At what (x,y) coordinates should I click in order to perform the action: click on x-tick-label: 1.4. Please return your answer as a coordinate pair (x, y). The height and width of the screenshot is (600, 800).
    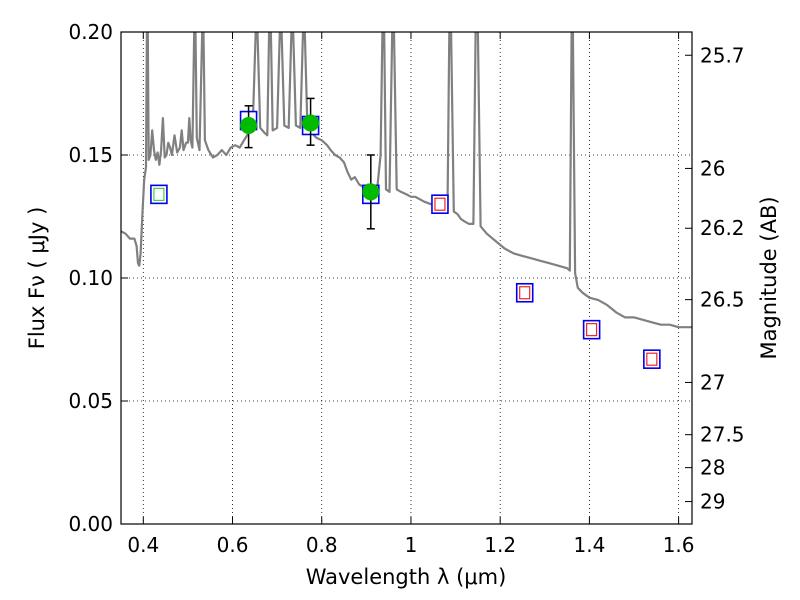
    Looking at the image, I should click on (589, 545).